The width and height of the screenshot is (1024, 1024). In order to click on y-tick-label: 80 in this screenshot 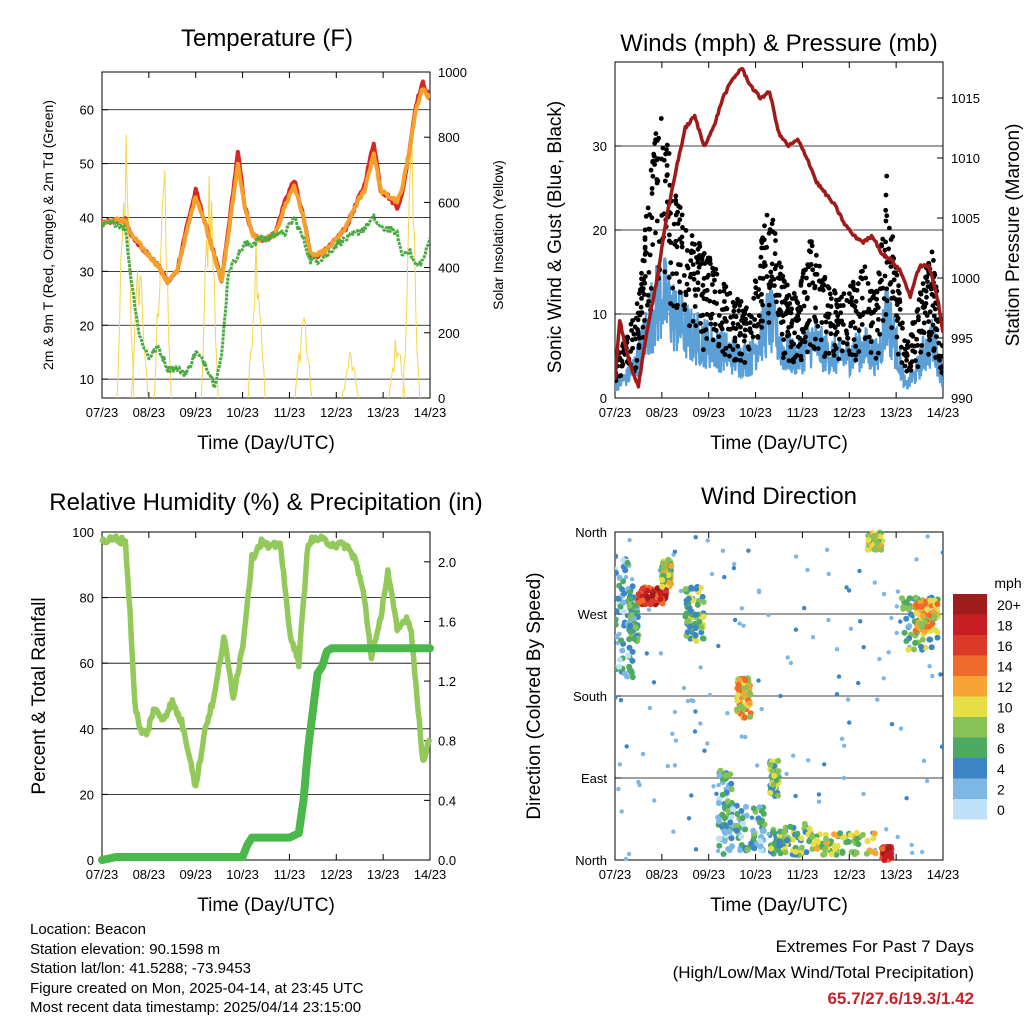, I will do `click(87, 598)`.